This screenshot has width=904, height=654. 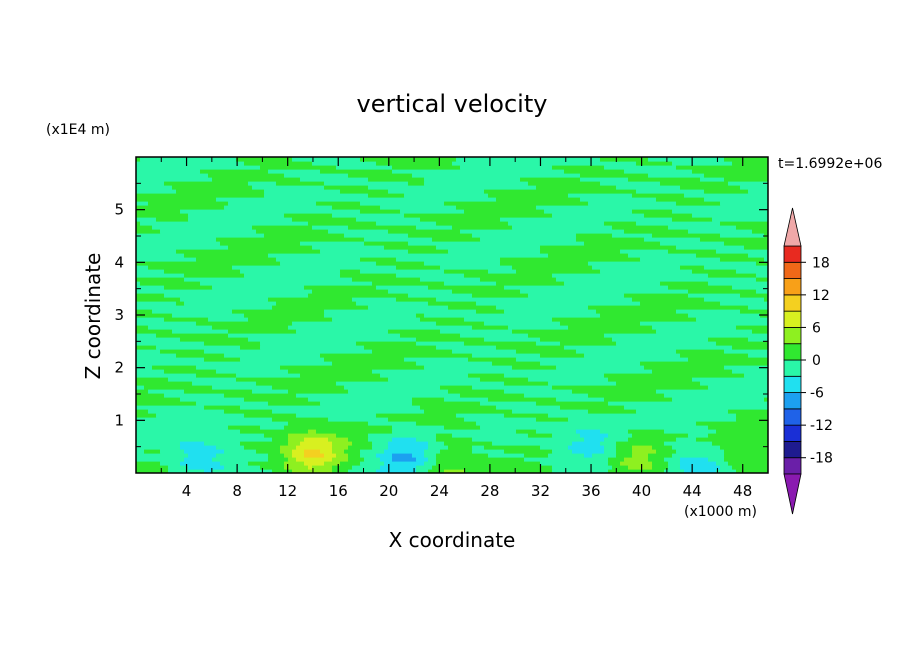 I want to click on colorbar-label: 0, so click(x=816, y=361).